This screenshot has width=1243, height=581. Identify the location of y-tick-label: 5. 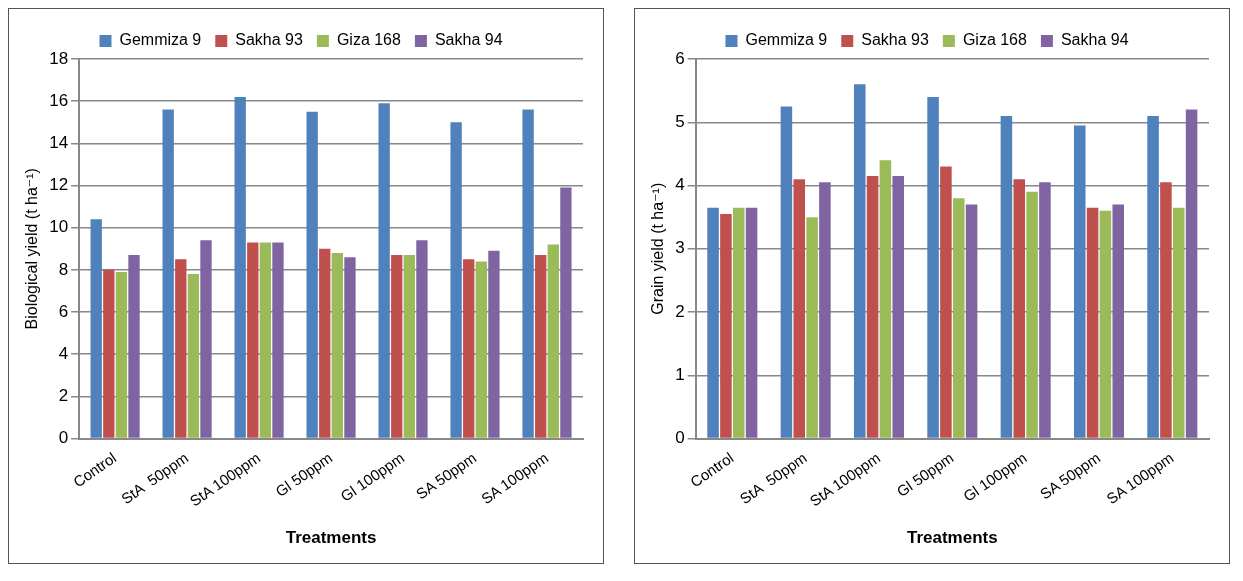
(680, 121).